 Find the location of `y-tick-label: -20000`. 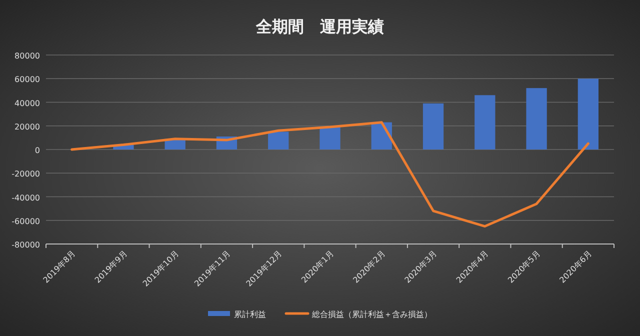

y-tick-label: -20000 is located at coordinates (26, 174).